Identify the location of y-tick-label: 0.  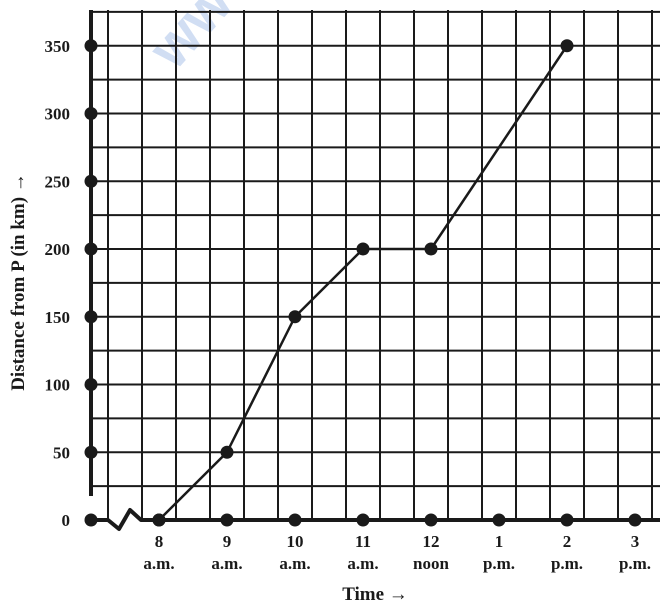
(66, 520).